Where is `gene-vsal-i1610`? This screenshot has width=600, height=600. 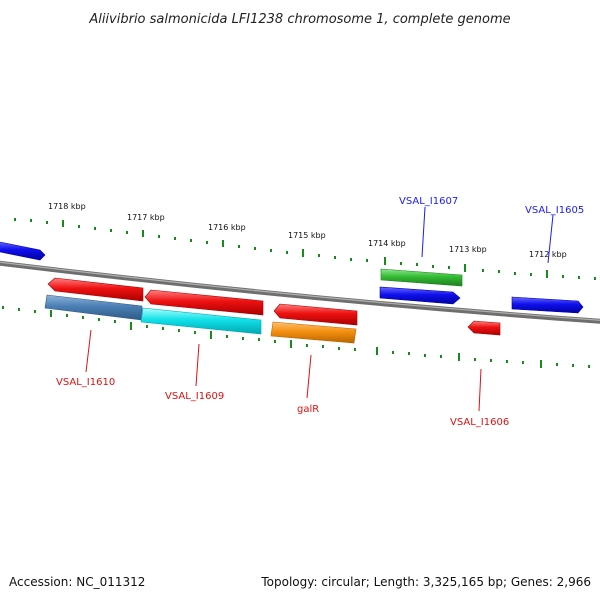 gene-vsal-i1610 is located at coordinates (95, 289).